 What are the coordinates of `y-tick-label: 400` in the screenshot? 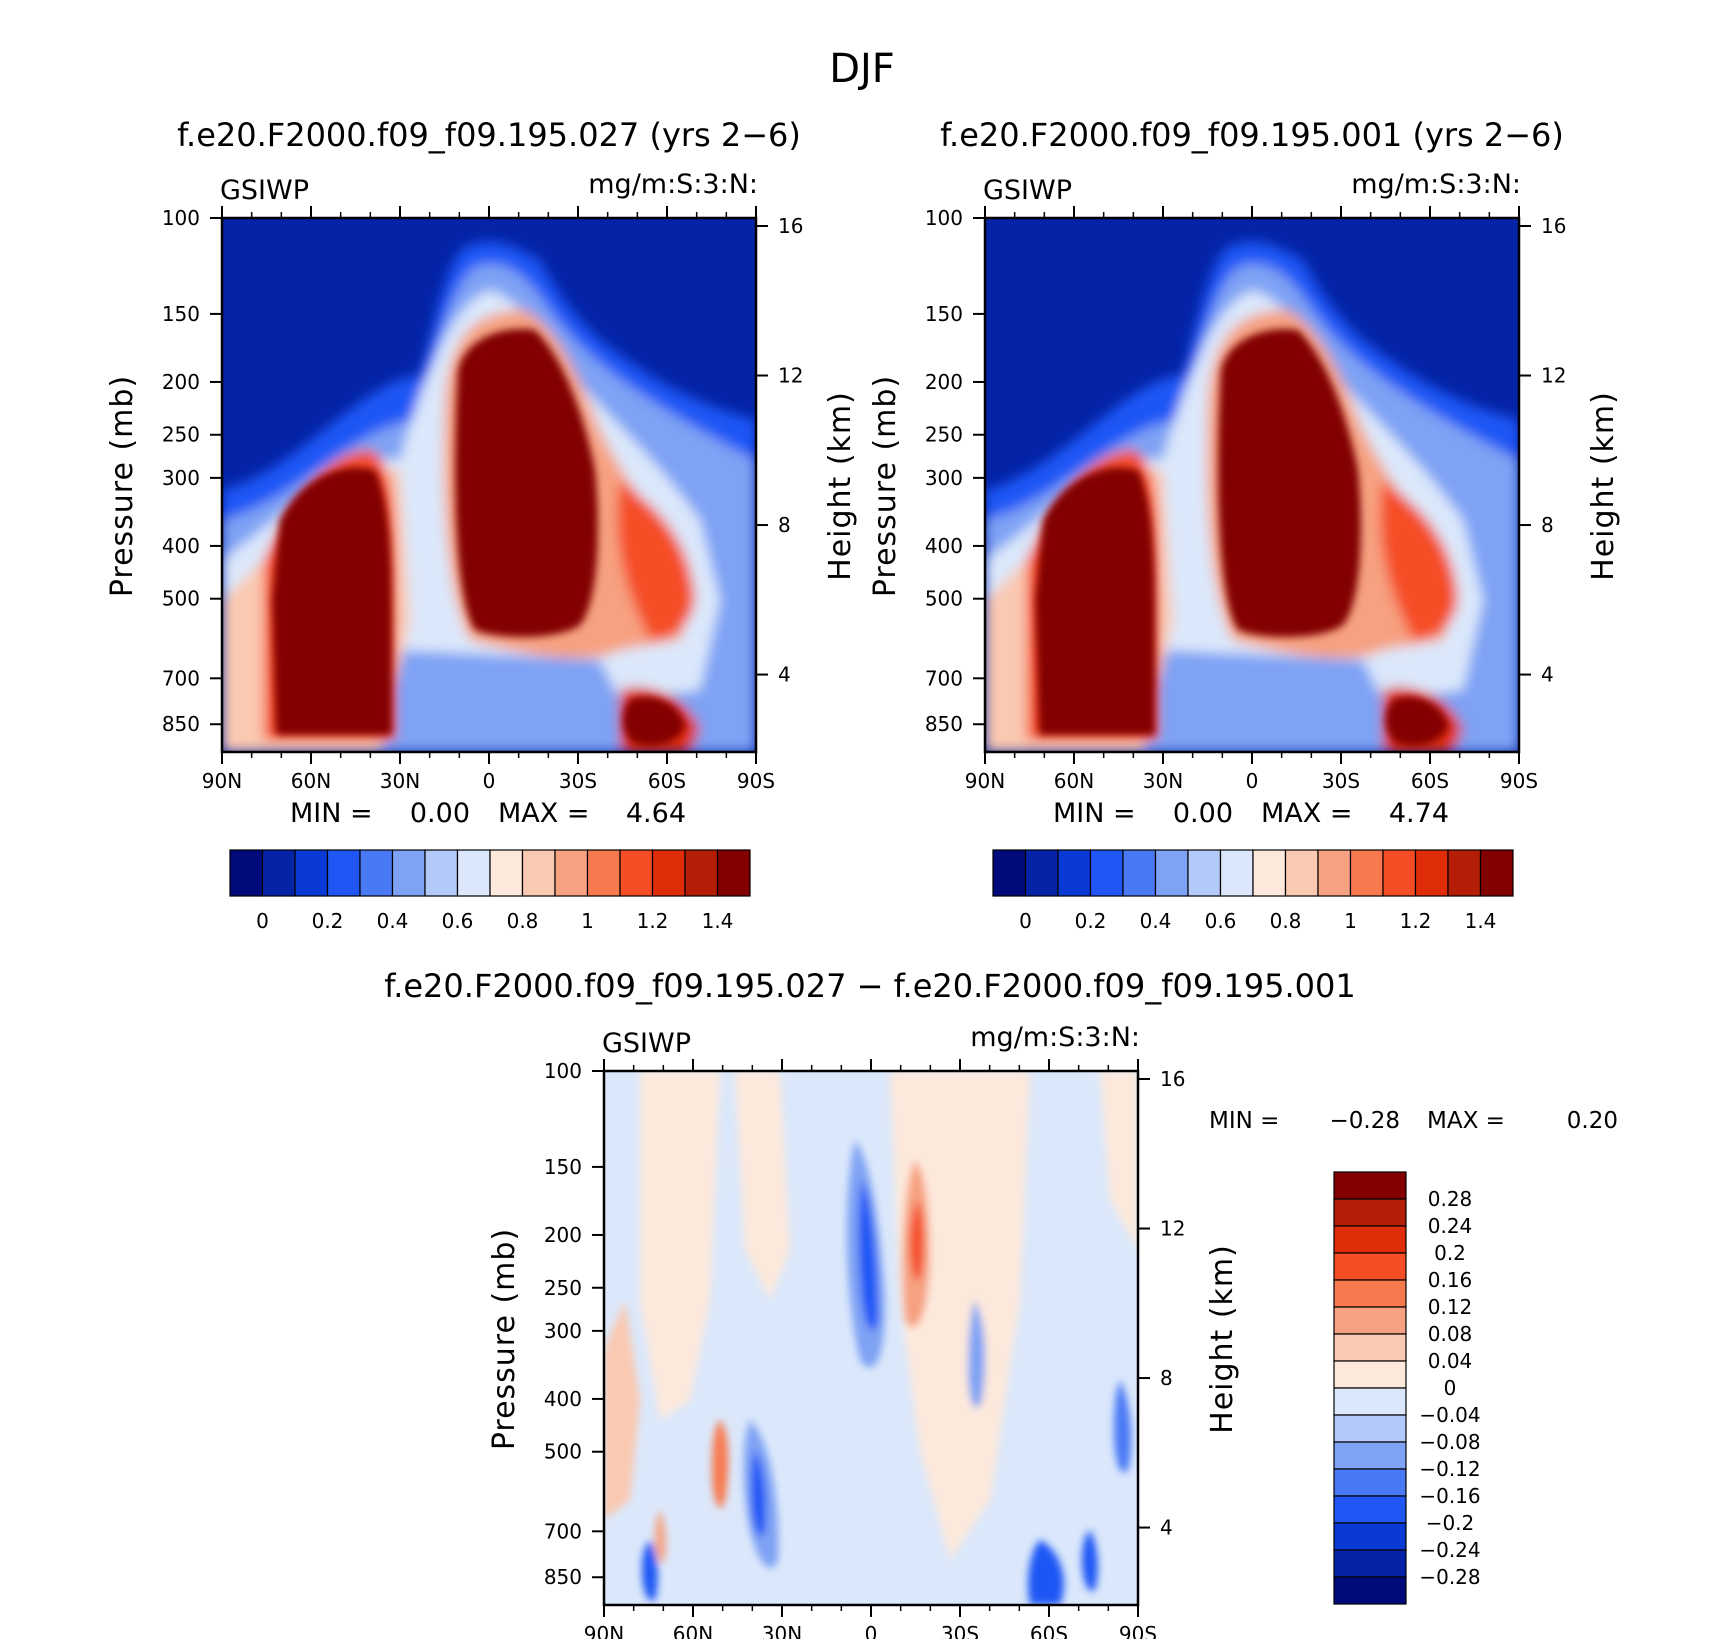 It's located at (181, 546).